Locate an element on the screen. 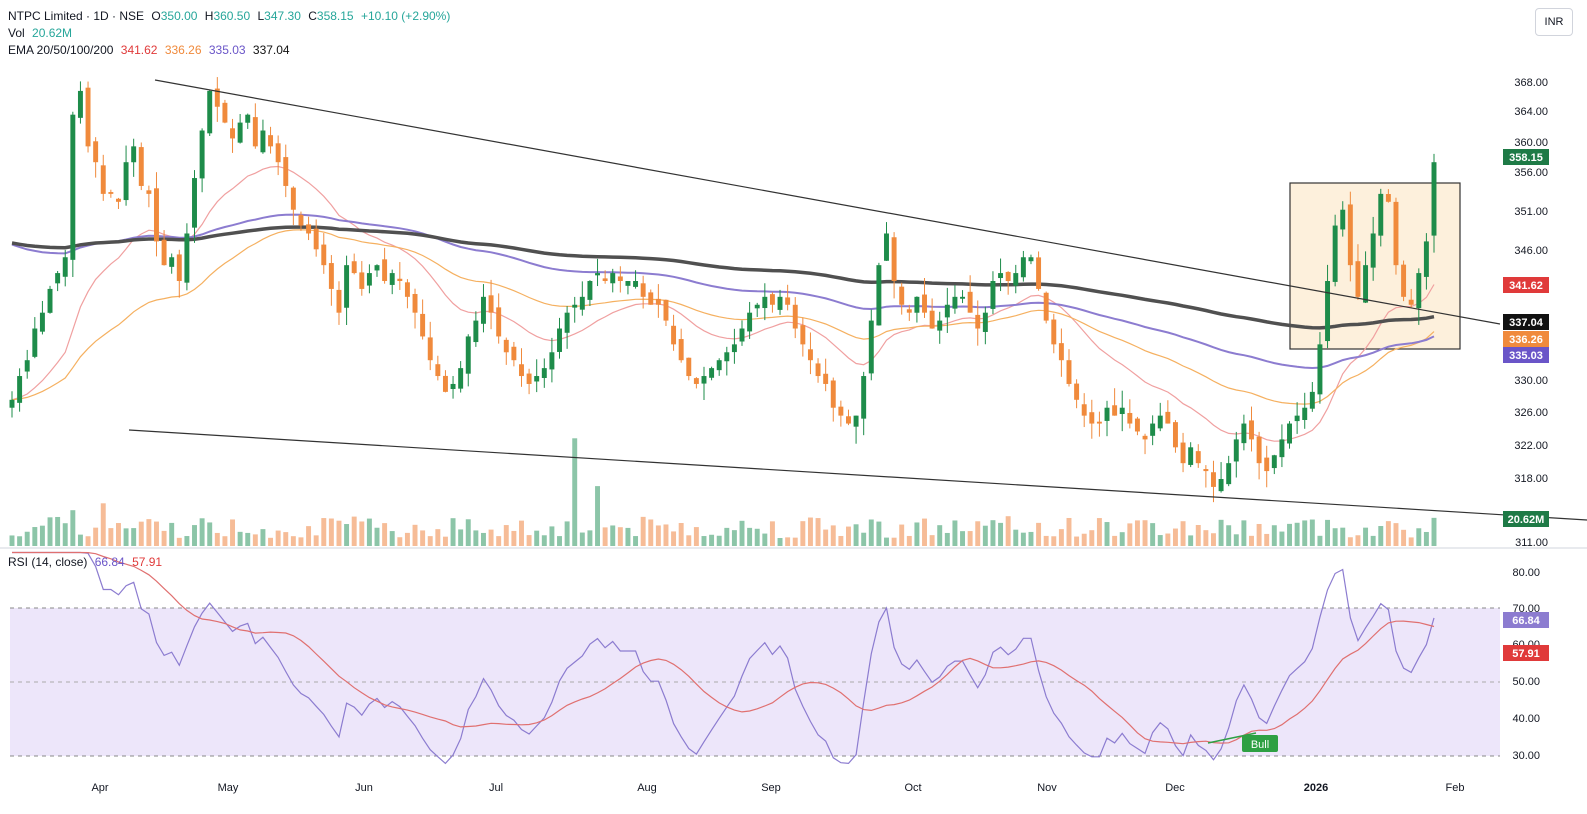 The image size is (1587, 814). rsi-y-tick: 30.00 is located at coordinates (1526, 756).